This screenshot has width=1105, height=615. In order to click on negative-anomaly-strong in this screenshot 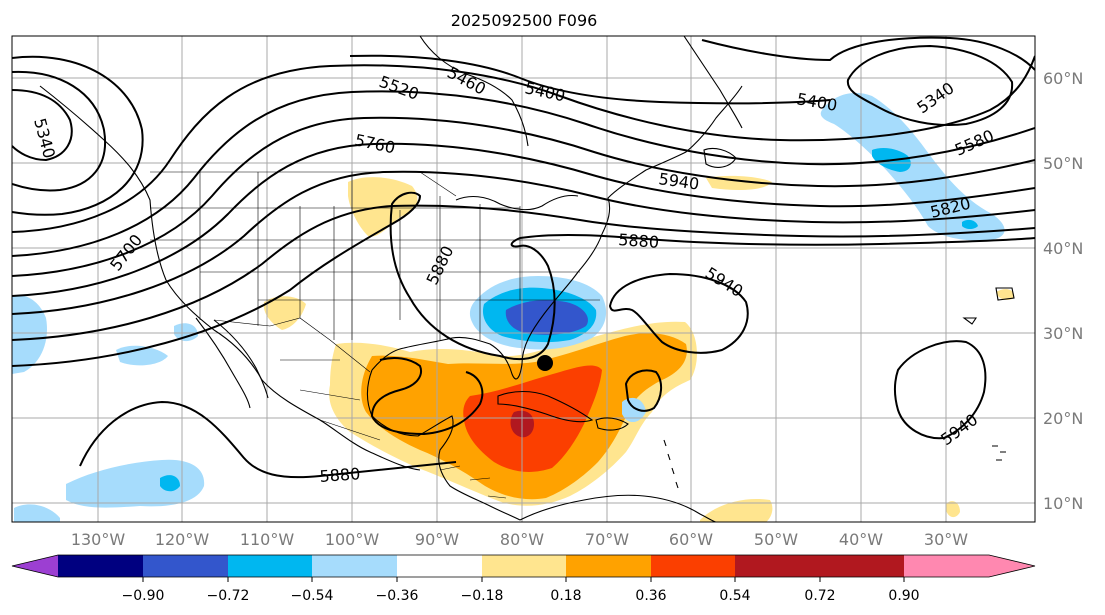, I will do `click(546, 317)`.